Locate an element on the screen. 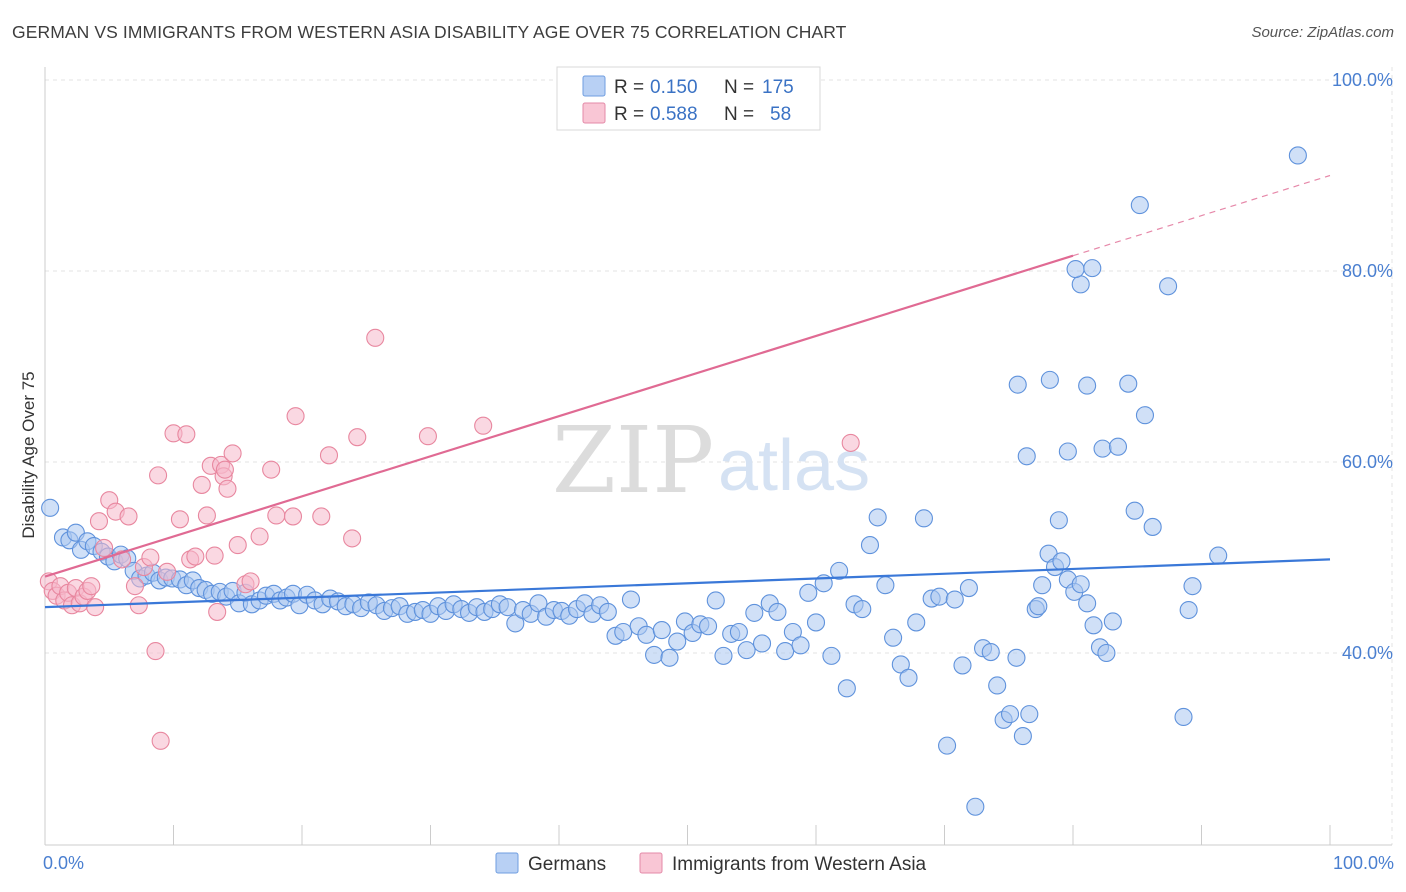  source-label: Source: ZipAtlas.com is located at coordinates (1322, 32).